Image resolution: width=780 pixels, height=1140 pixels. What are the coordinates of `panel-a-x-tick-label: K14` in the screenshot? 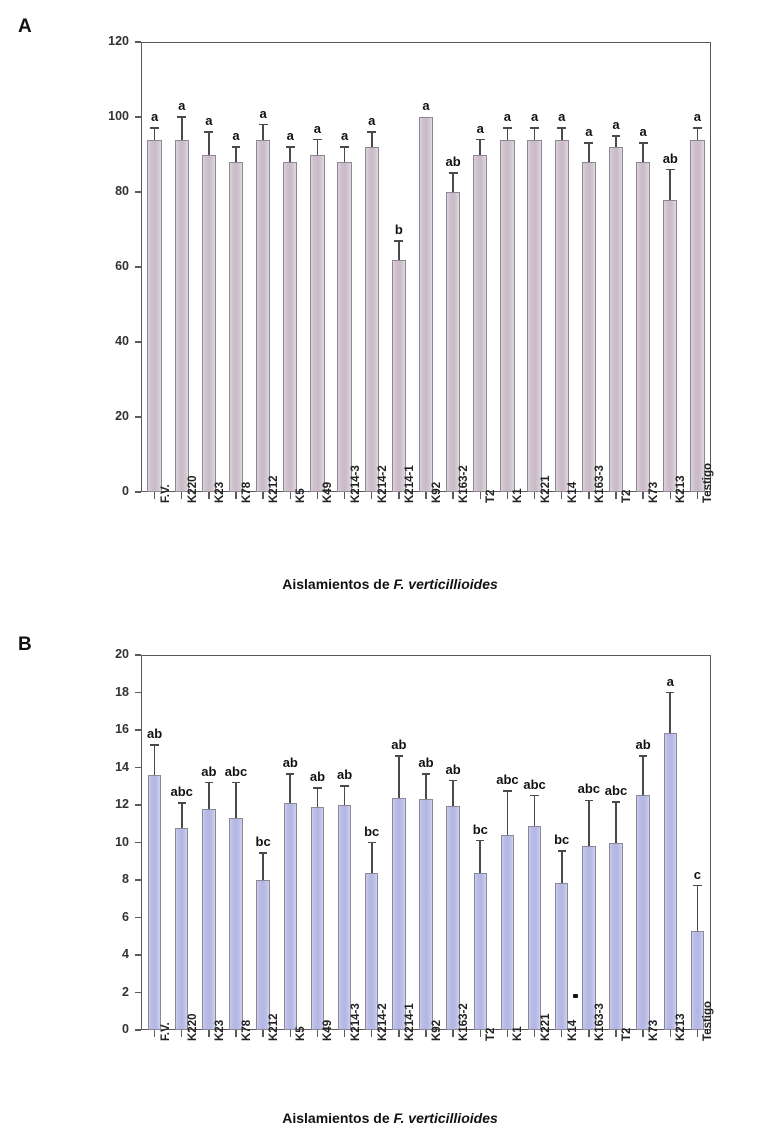 It's located at (572, 492).